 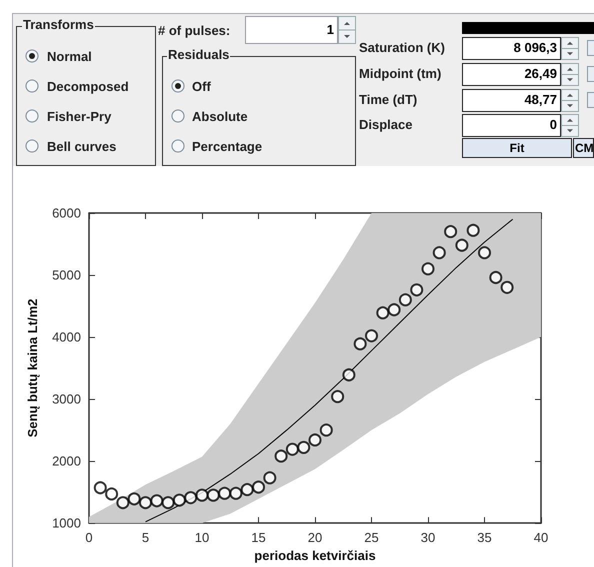 I want to click on y-tick-label: 4000, so click(x=66, y=337).